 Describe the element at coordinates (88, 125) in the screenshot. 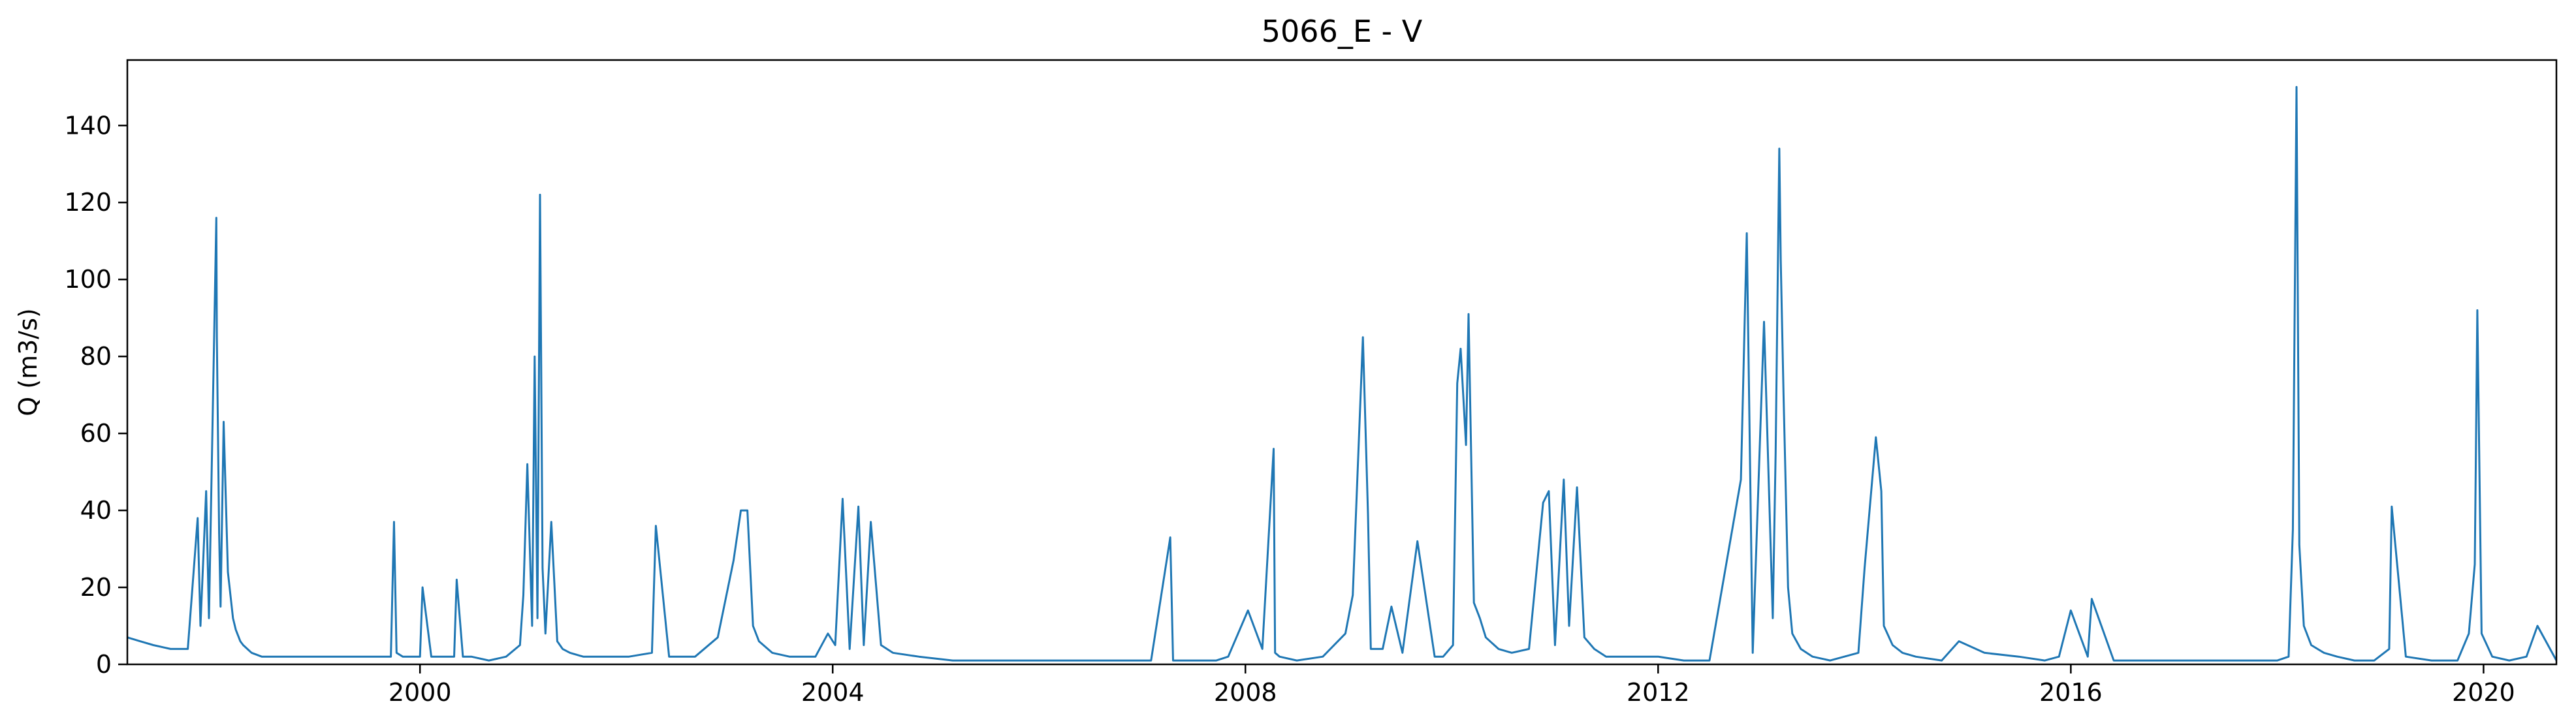

I see `y-tick-label: 140` at that location.